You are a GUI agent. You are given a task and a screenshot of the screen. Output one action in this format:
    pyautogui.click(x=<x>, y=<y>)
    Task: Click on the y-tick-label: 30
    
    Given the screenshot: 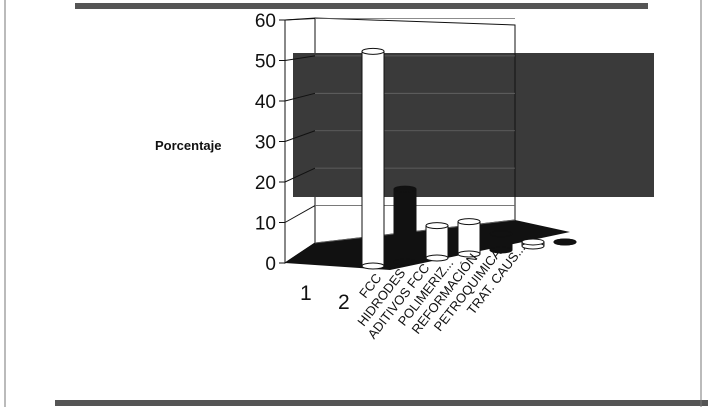 What is the action you would take?
    pyautogui.click(x=265, y=143)
    